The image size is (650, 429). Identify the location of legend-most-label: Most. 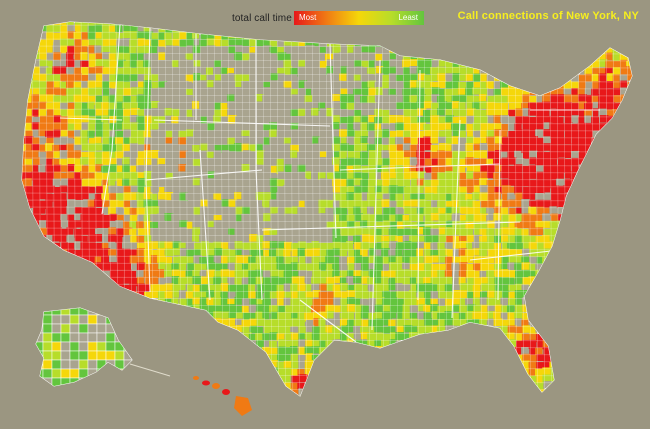
(308, 17).